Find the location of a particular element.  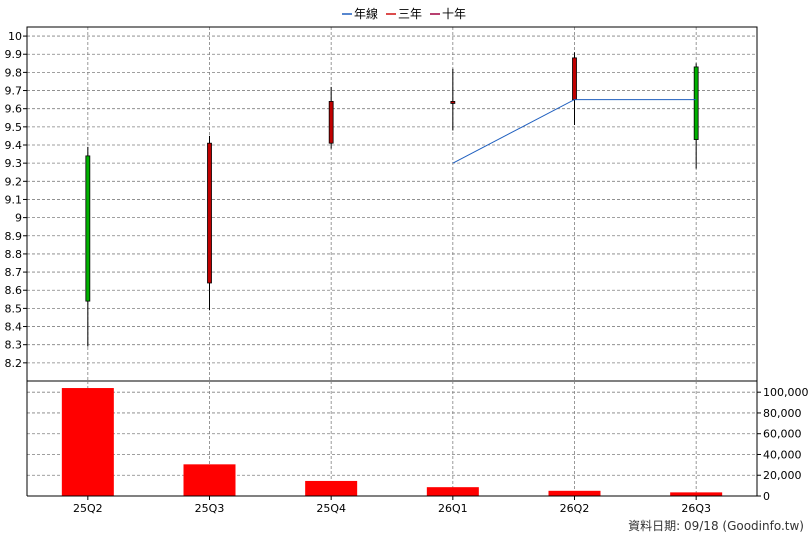

price-tick-label: 8.4 is located at coordinates (14, 327).